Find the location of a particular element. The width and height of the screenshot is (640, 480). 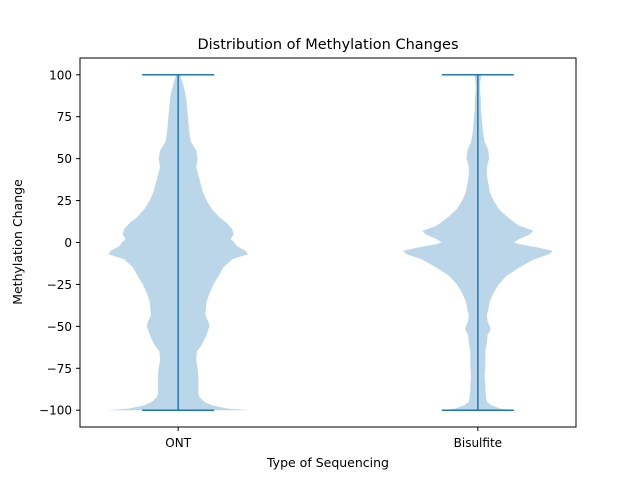

y-tick-label: 0 is located at coordinates (68, 243).